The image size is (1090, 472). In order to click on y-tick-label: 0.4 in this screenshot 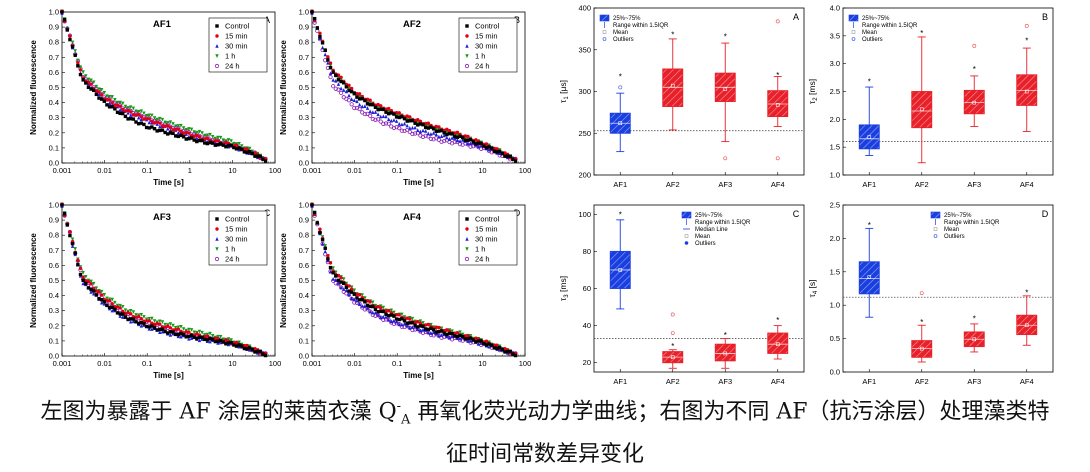, I will do `click(54, 295)`.